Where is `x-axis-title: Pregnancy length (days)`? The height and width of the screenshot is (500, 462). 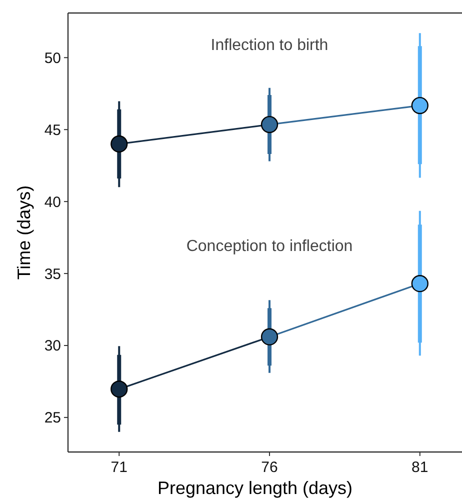 x-axis-title: Pregnancy length (days) is located at coordinates (255, 488).